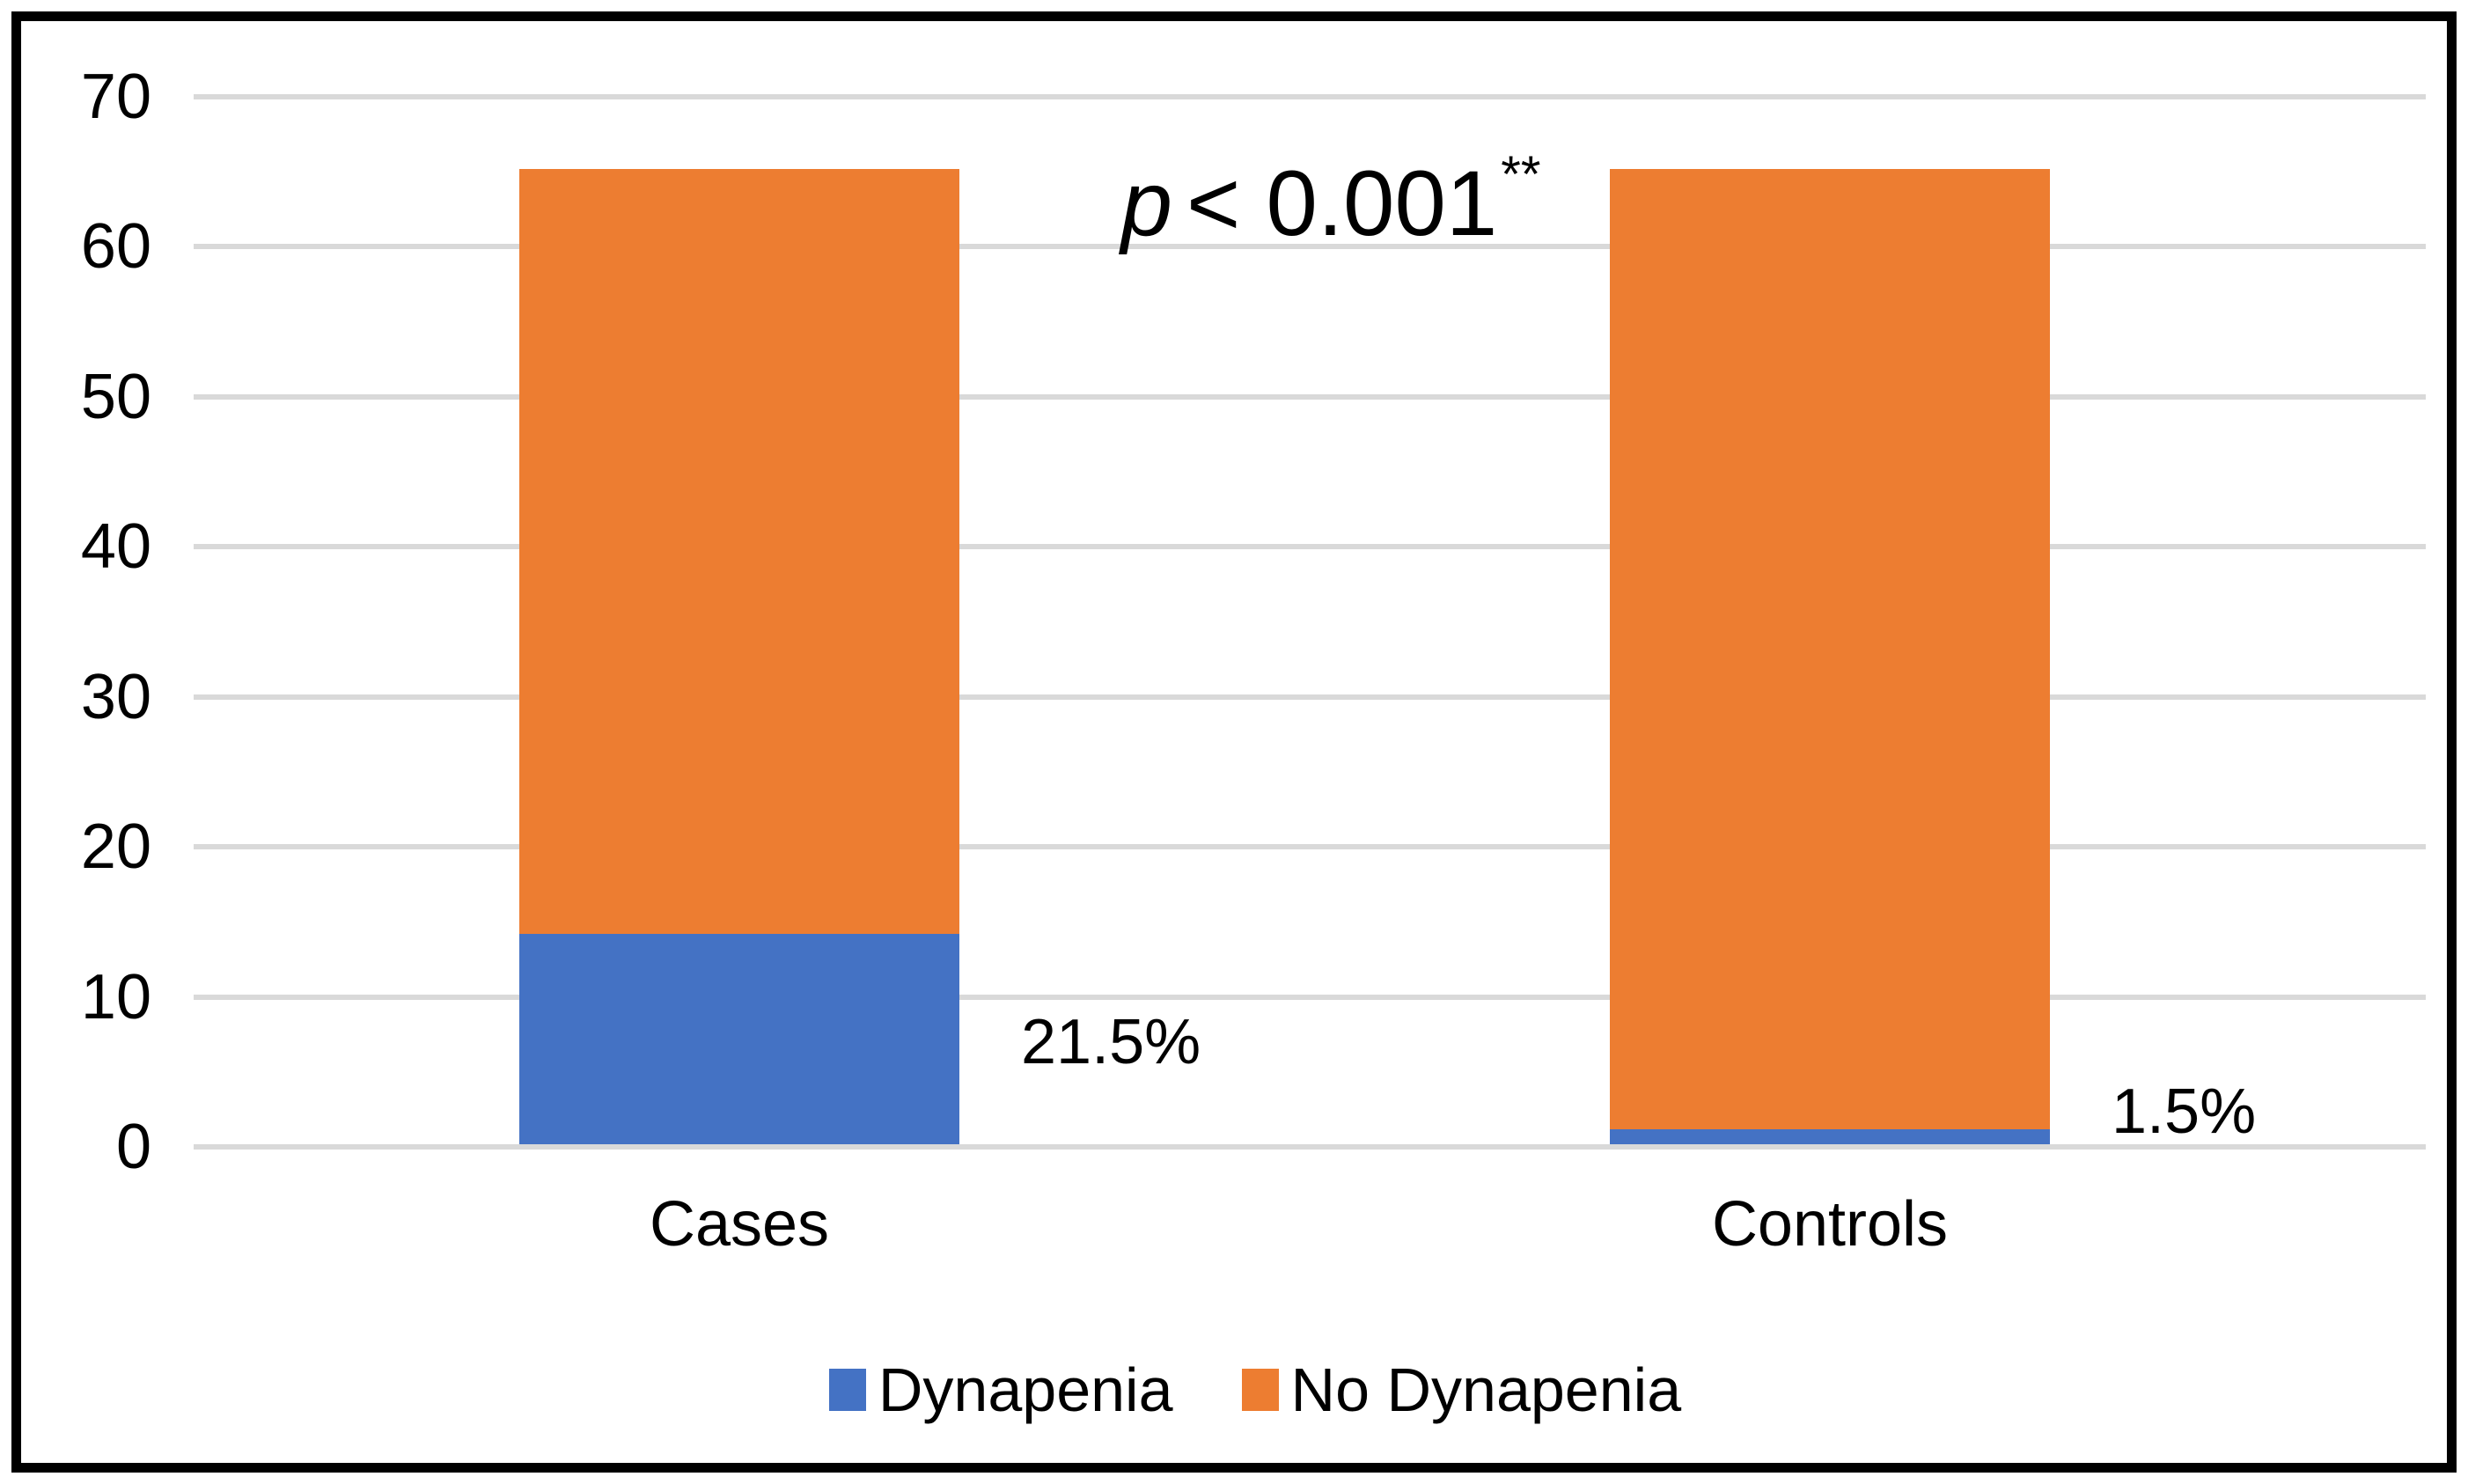 The image size is (2468, 1484). Describe the element at coordinates (116, 697) in the screenshot. I see `y-tick-label: 30` at that location.